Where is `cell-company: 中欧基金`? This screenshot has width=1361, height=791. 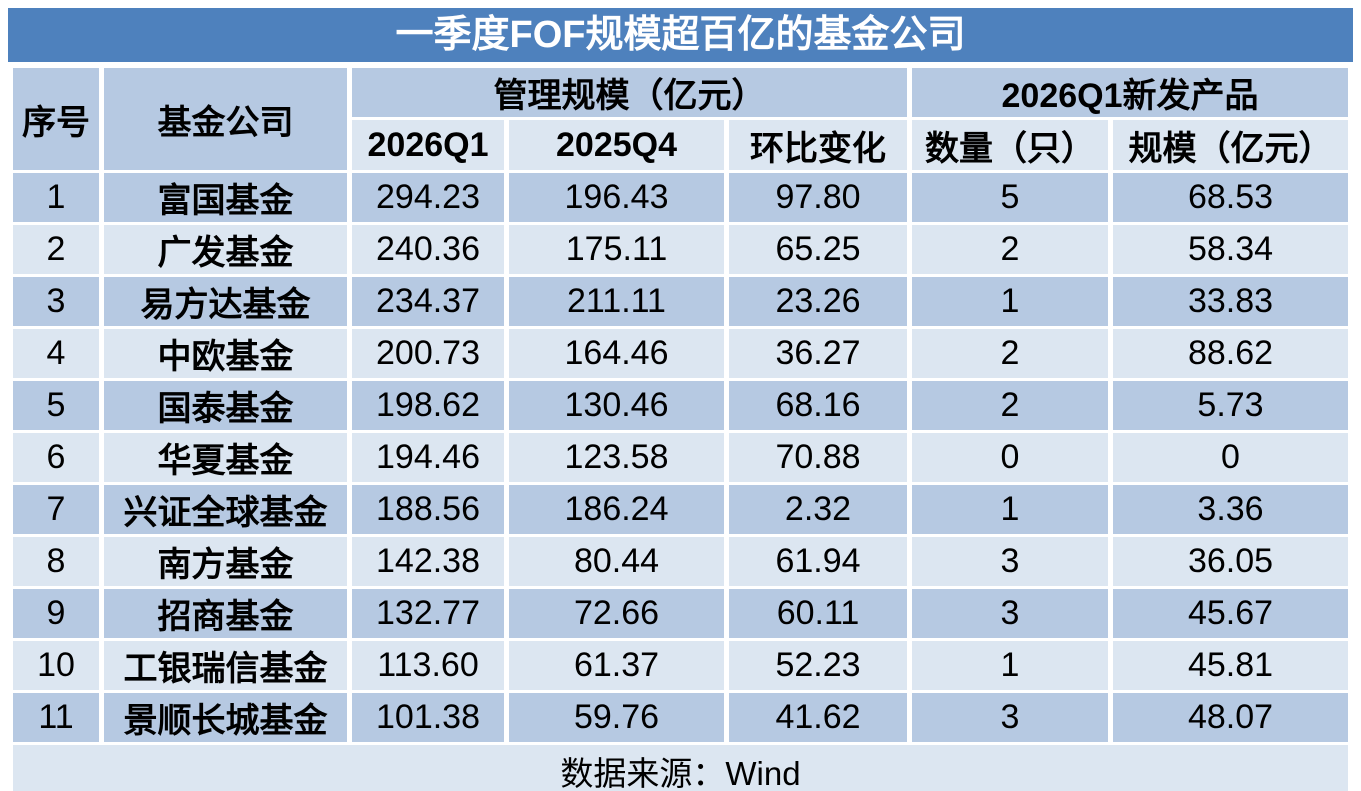 cell-company: 中欧基金 is located at coordinates (225, 353).